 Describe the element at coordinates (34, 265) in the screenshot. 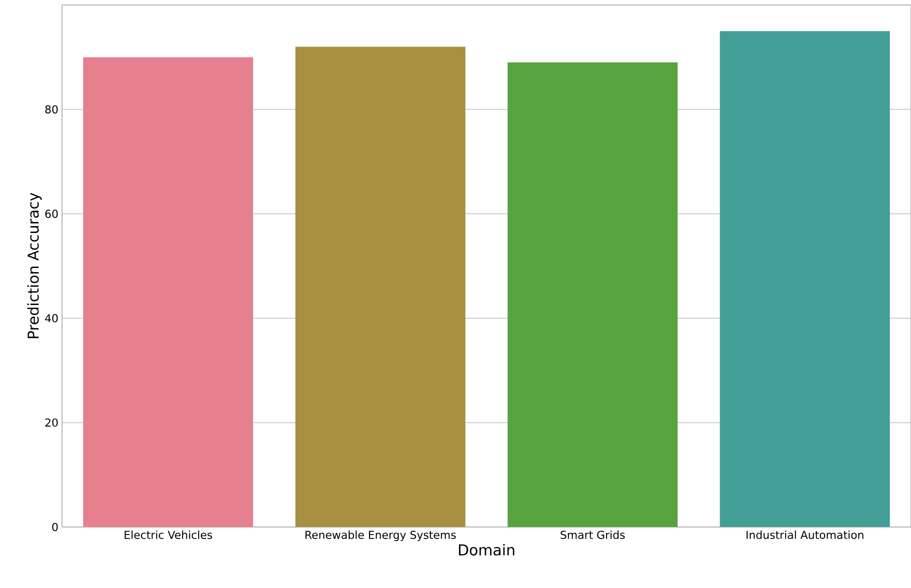

I see `y-axis-title: Prediction Accuracy` at that location.